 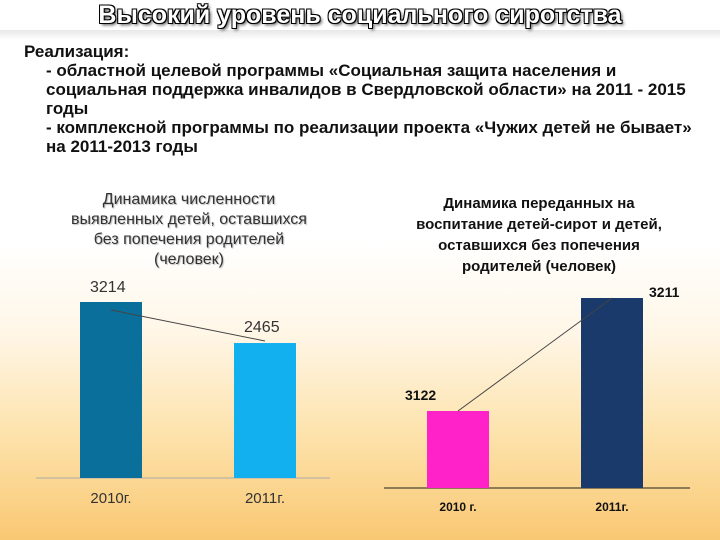 What do you see at coordinates (664, 292) in the screenshot?
I see `right-bar-value-label: 3211` at bounding box center [664, 292].